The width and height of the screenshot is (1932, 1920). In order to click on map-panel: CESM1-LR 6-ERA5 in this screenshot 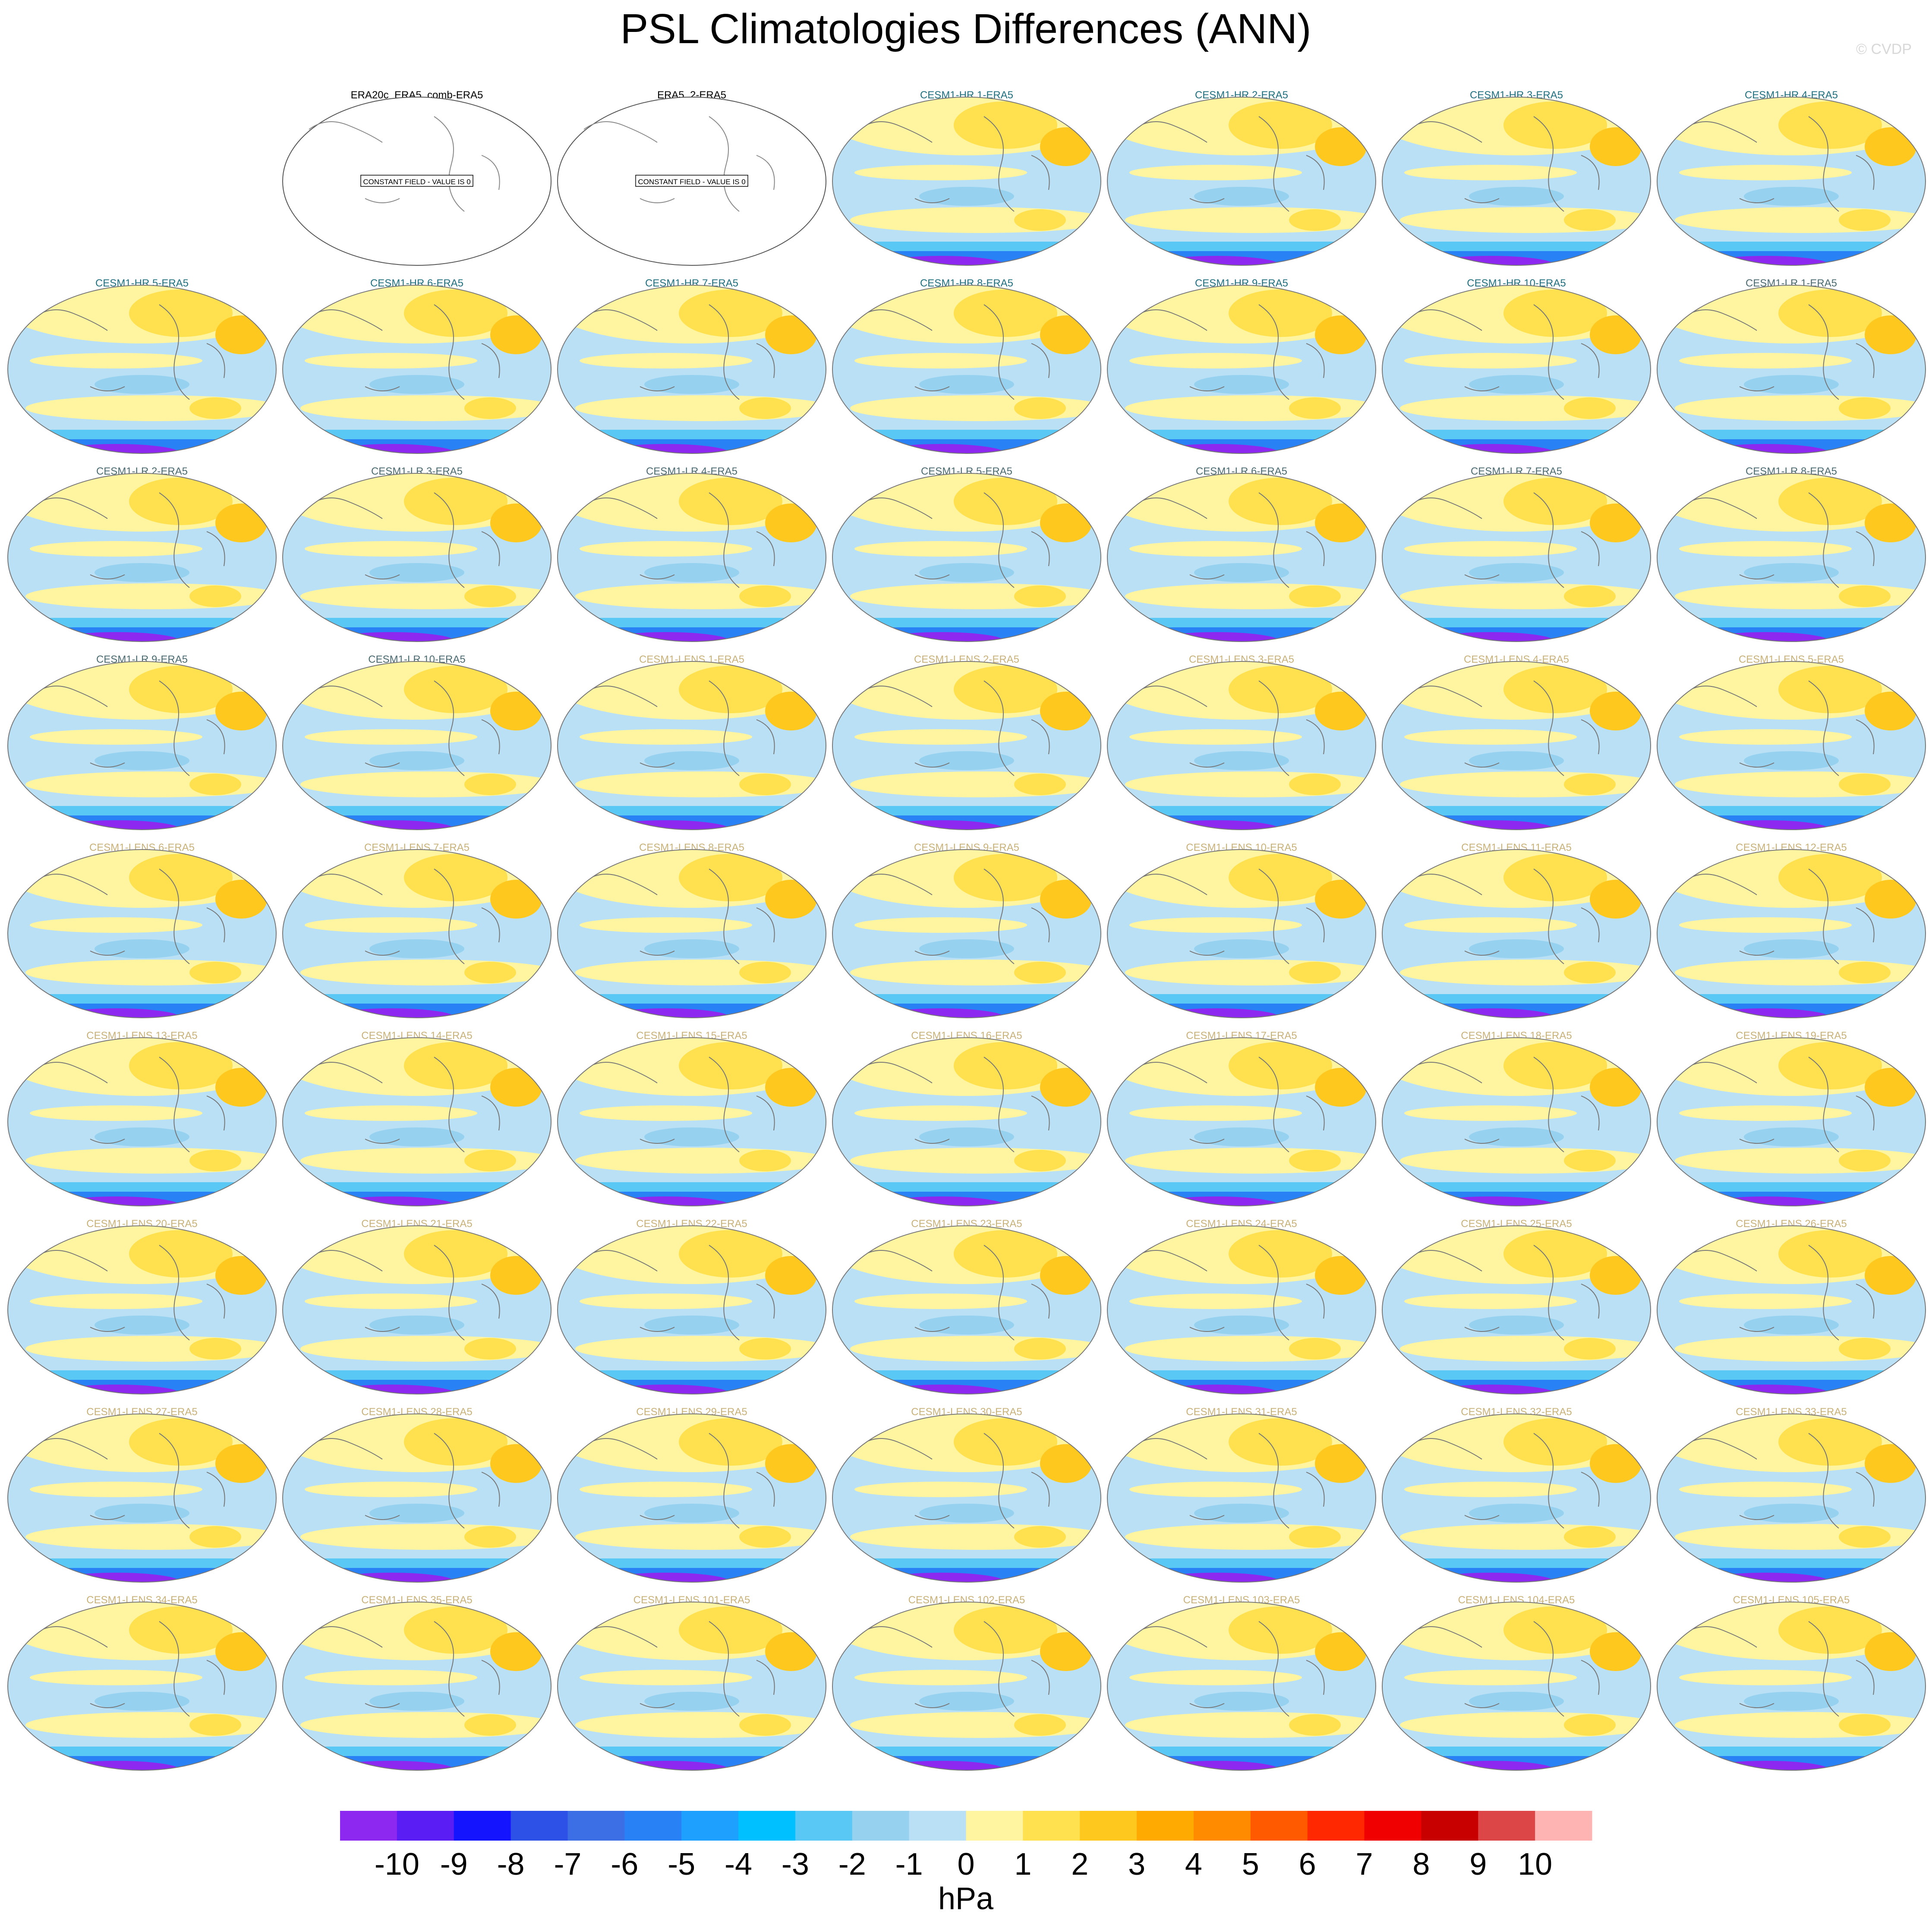, I will do `click(1242, 554)`.